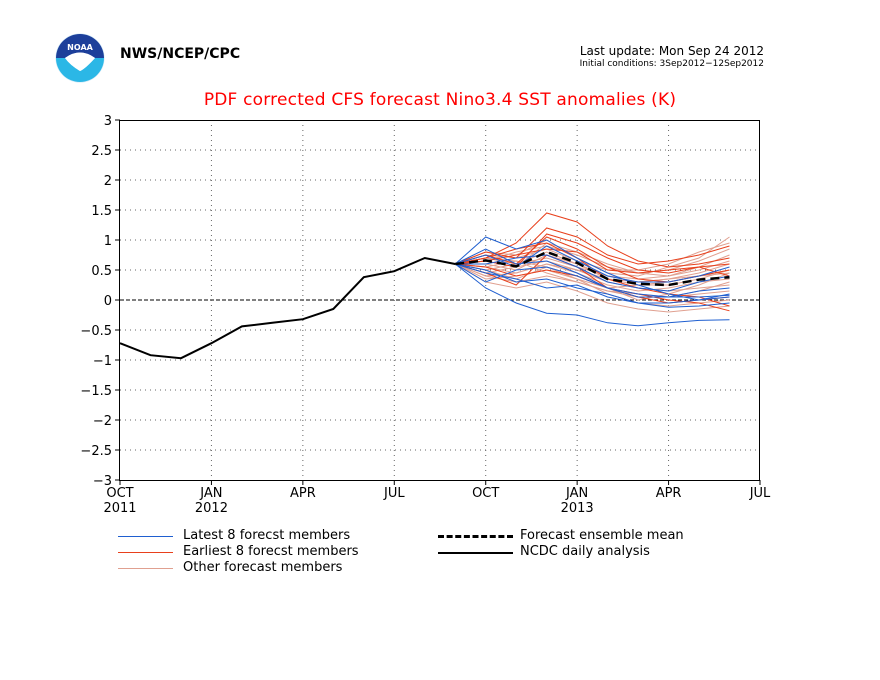  What do you see at coordinates (101, 211) in the screenshot?
I see `y-tick-label: 1.5` at bounding box center [101, 211].